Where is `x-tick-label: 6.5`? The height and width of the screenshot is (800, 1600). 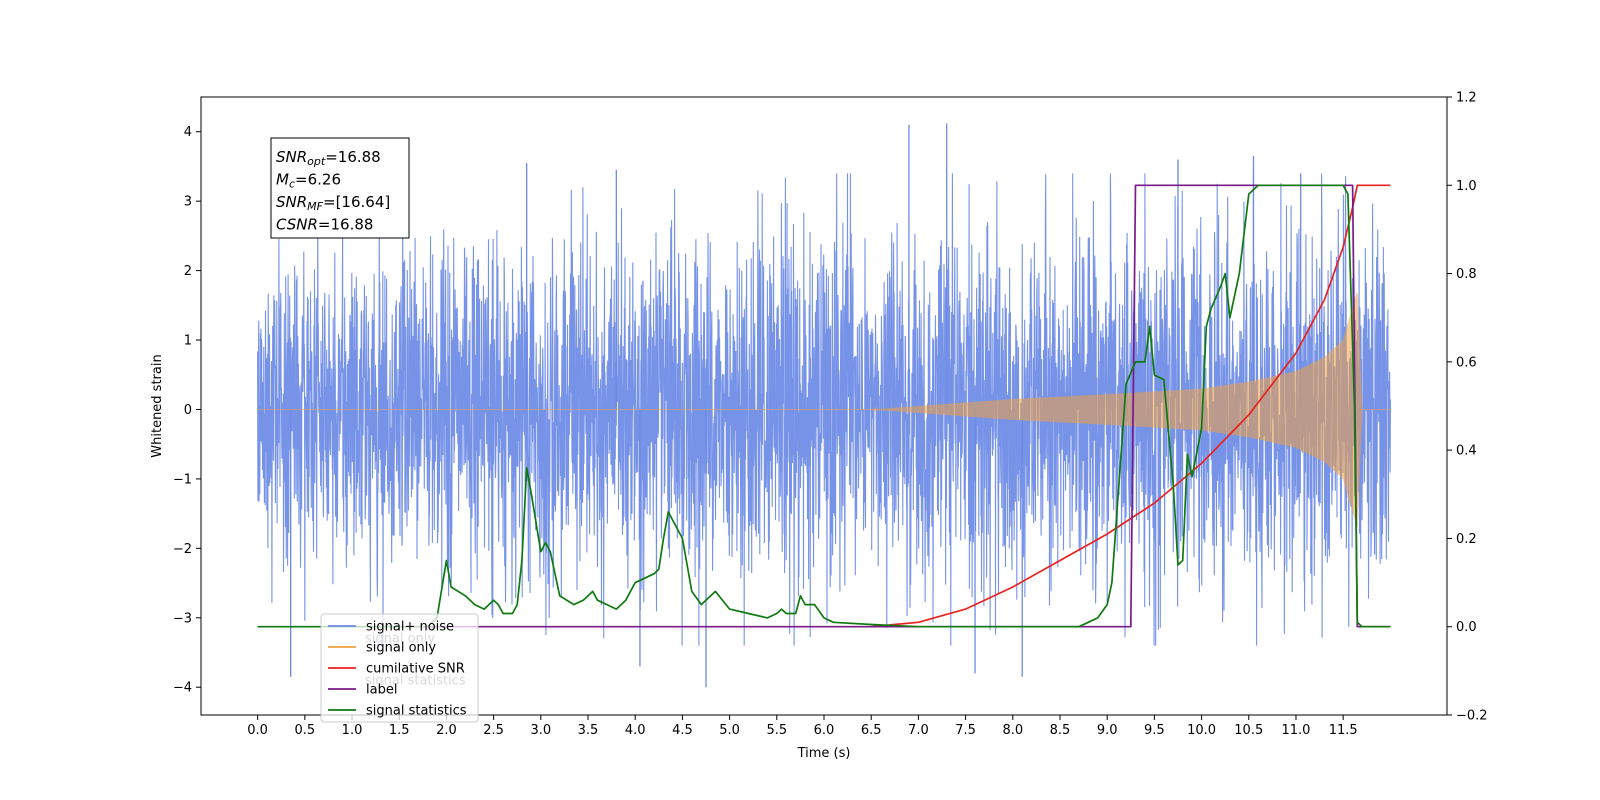 x-tick-label: 6.5 is located at coordinates (871, 730).